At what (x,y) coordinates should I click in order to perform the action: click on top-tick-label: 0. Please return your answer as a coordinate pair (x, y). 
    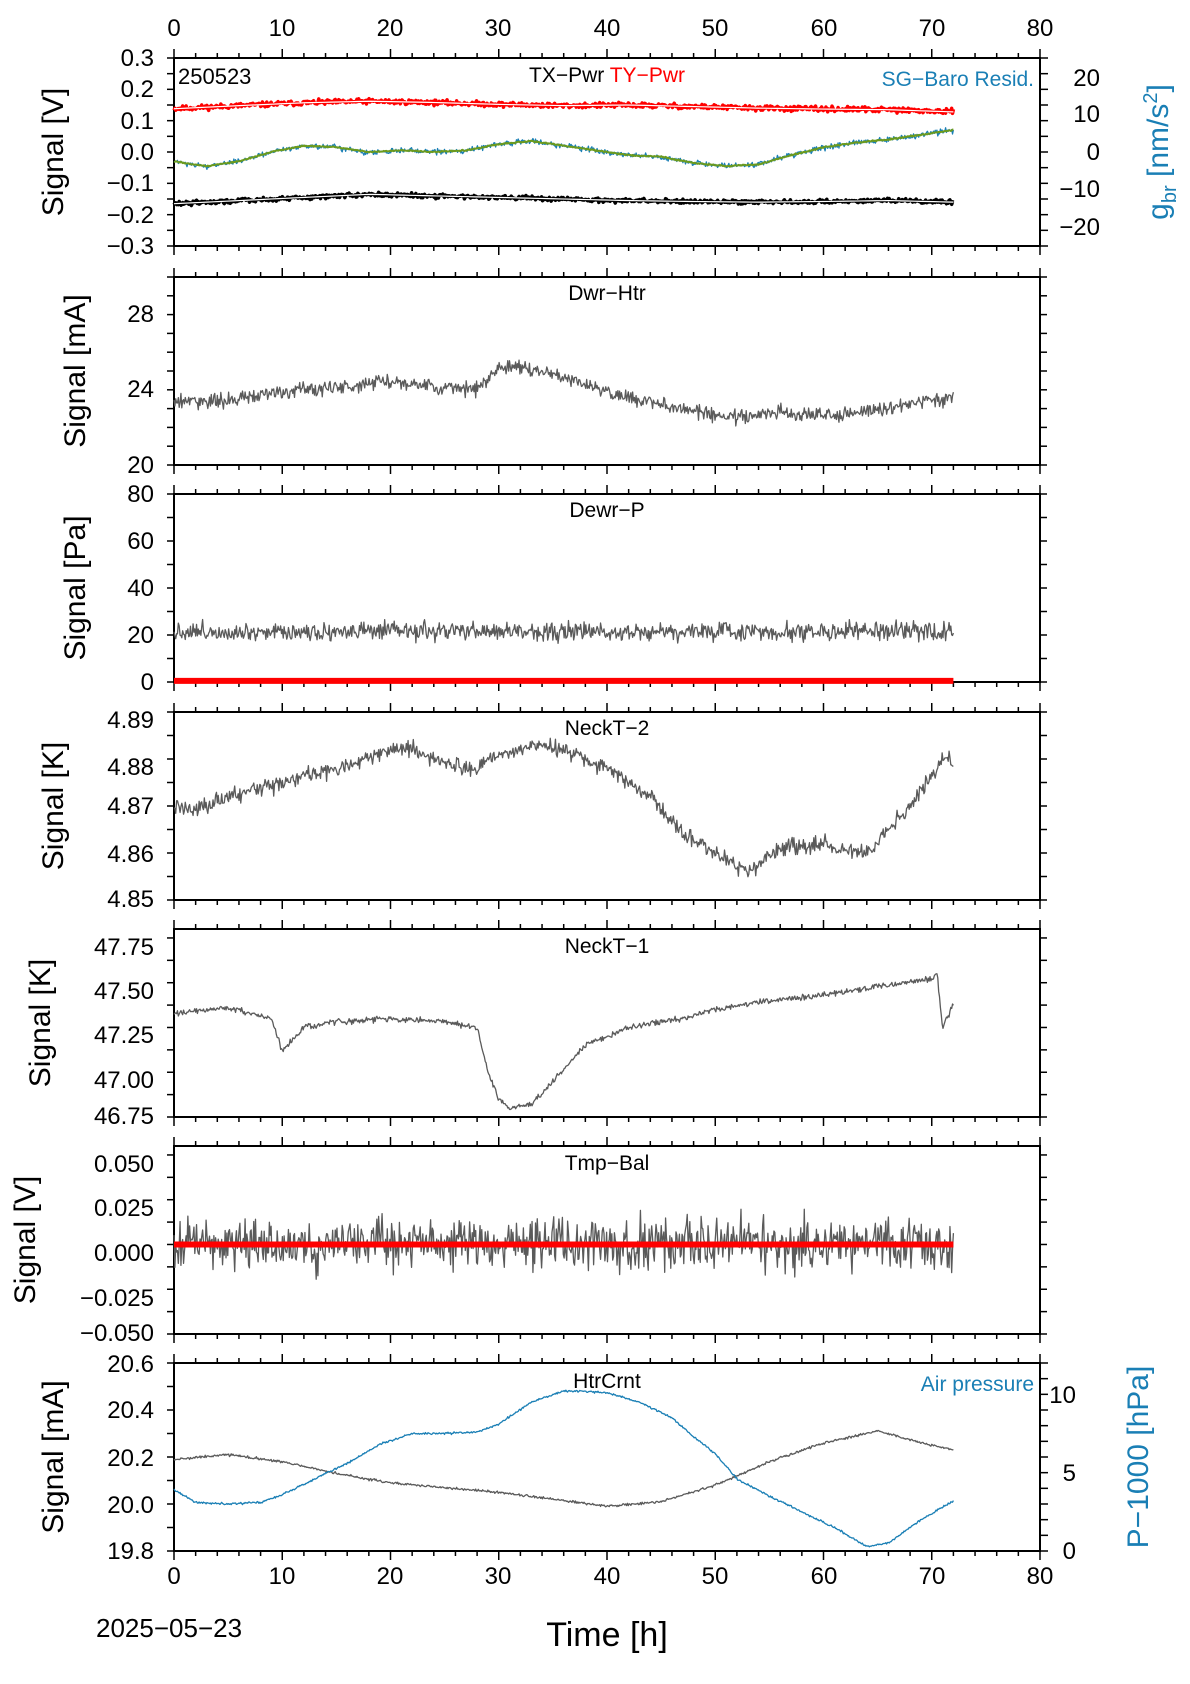
    Looking at the image, I should click on (173, 28).